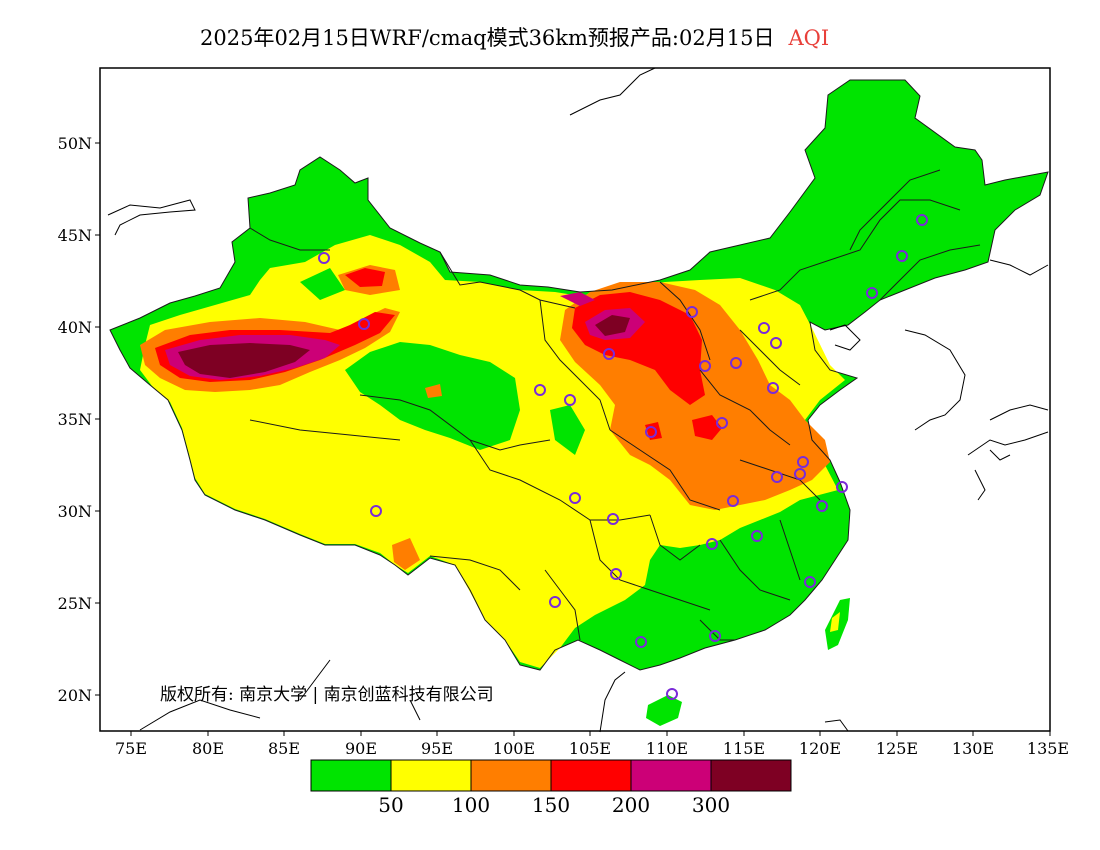 The height and width of the screenshot is (850, 1100). What do you see at coordinates (744, 748) in the screenshot?
I see `lon-label: 115E` at bounding box center [744, 748].